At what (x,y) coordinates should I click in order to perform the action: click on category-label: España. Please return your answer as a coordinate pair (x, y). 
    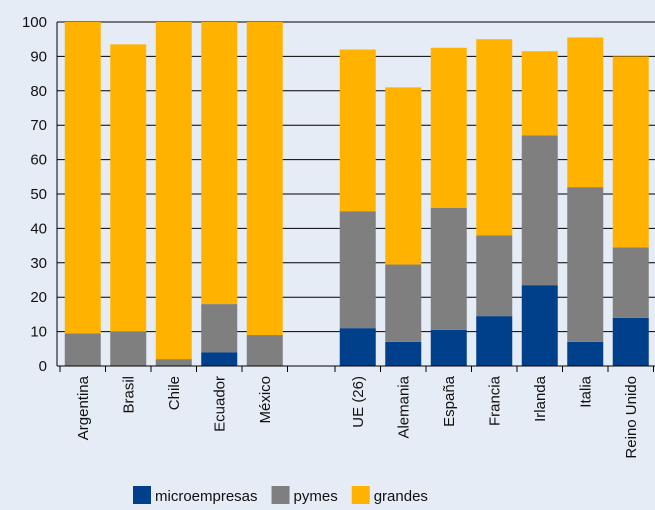
    Looking at the image, I should click on (449, 401).